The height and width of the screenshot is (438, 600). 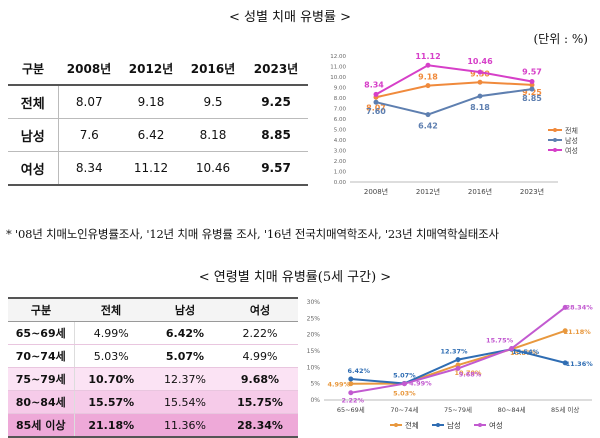 What do you see at coordinates (532, 191) in the screenshot?
I see `x-tick-label: 2023년` at bounding box center [532, 191].